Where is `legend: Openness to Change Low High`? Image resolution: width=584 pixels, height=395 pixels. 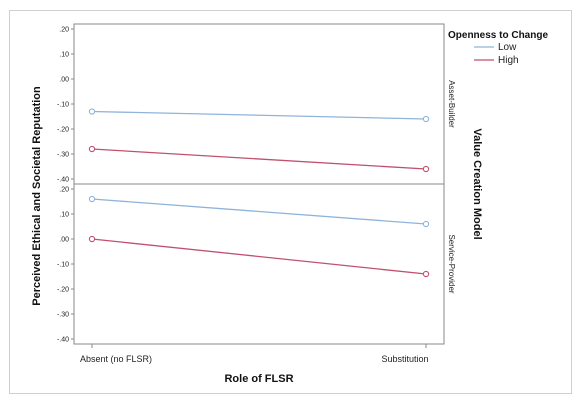 legend: Openness to Change Low High is located at coordinates (498, 48).